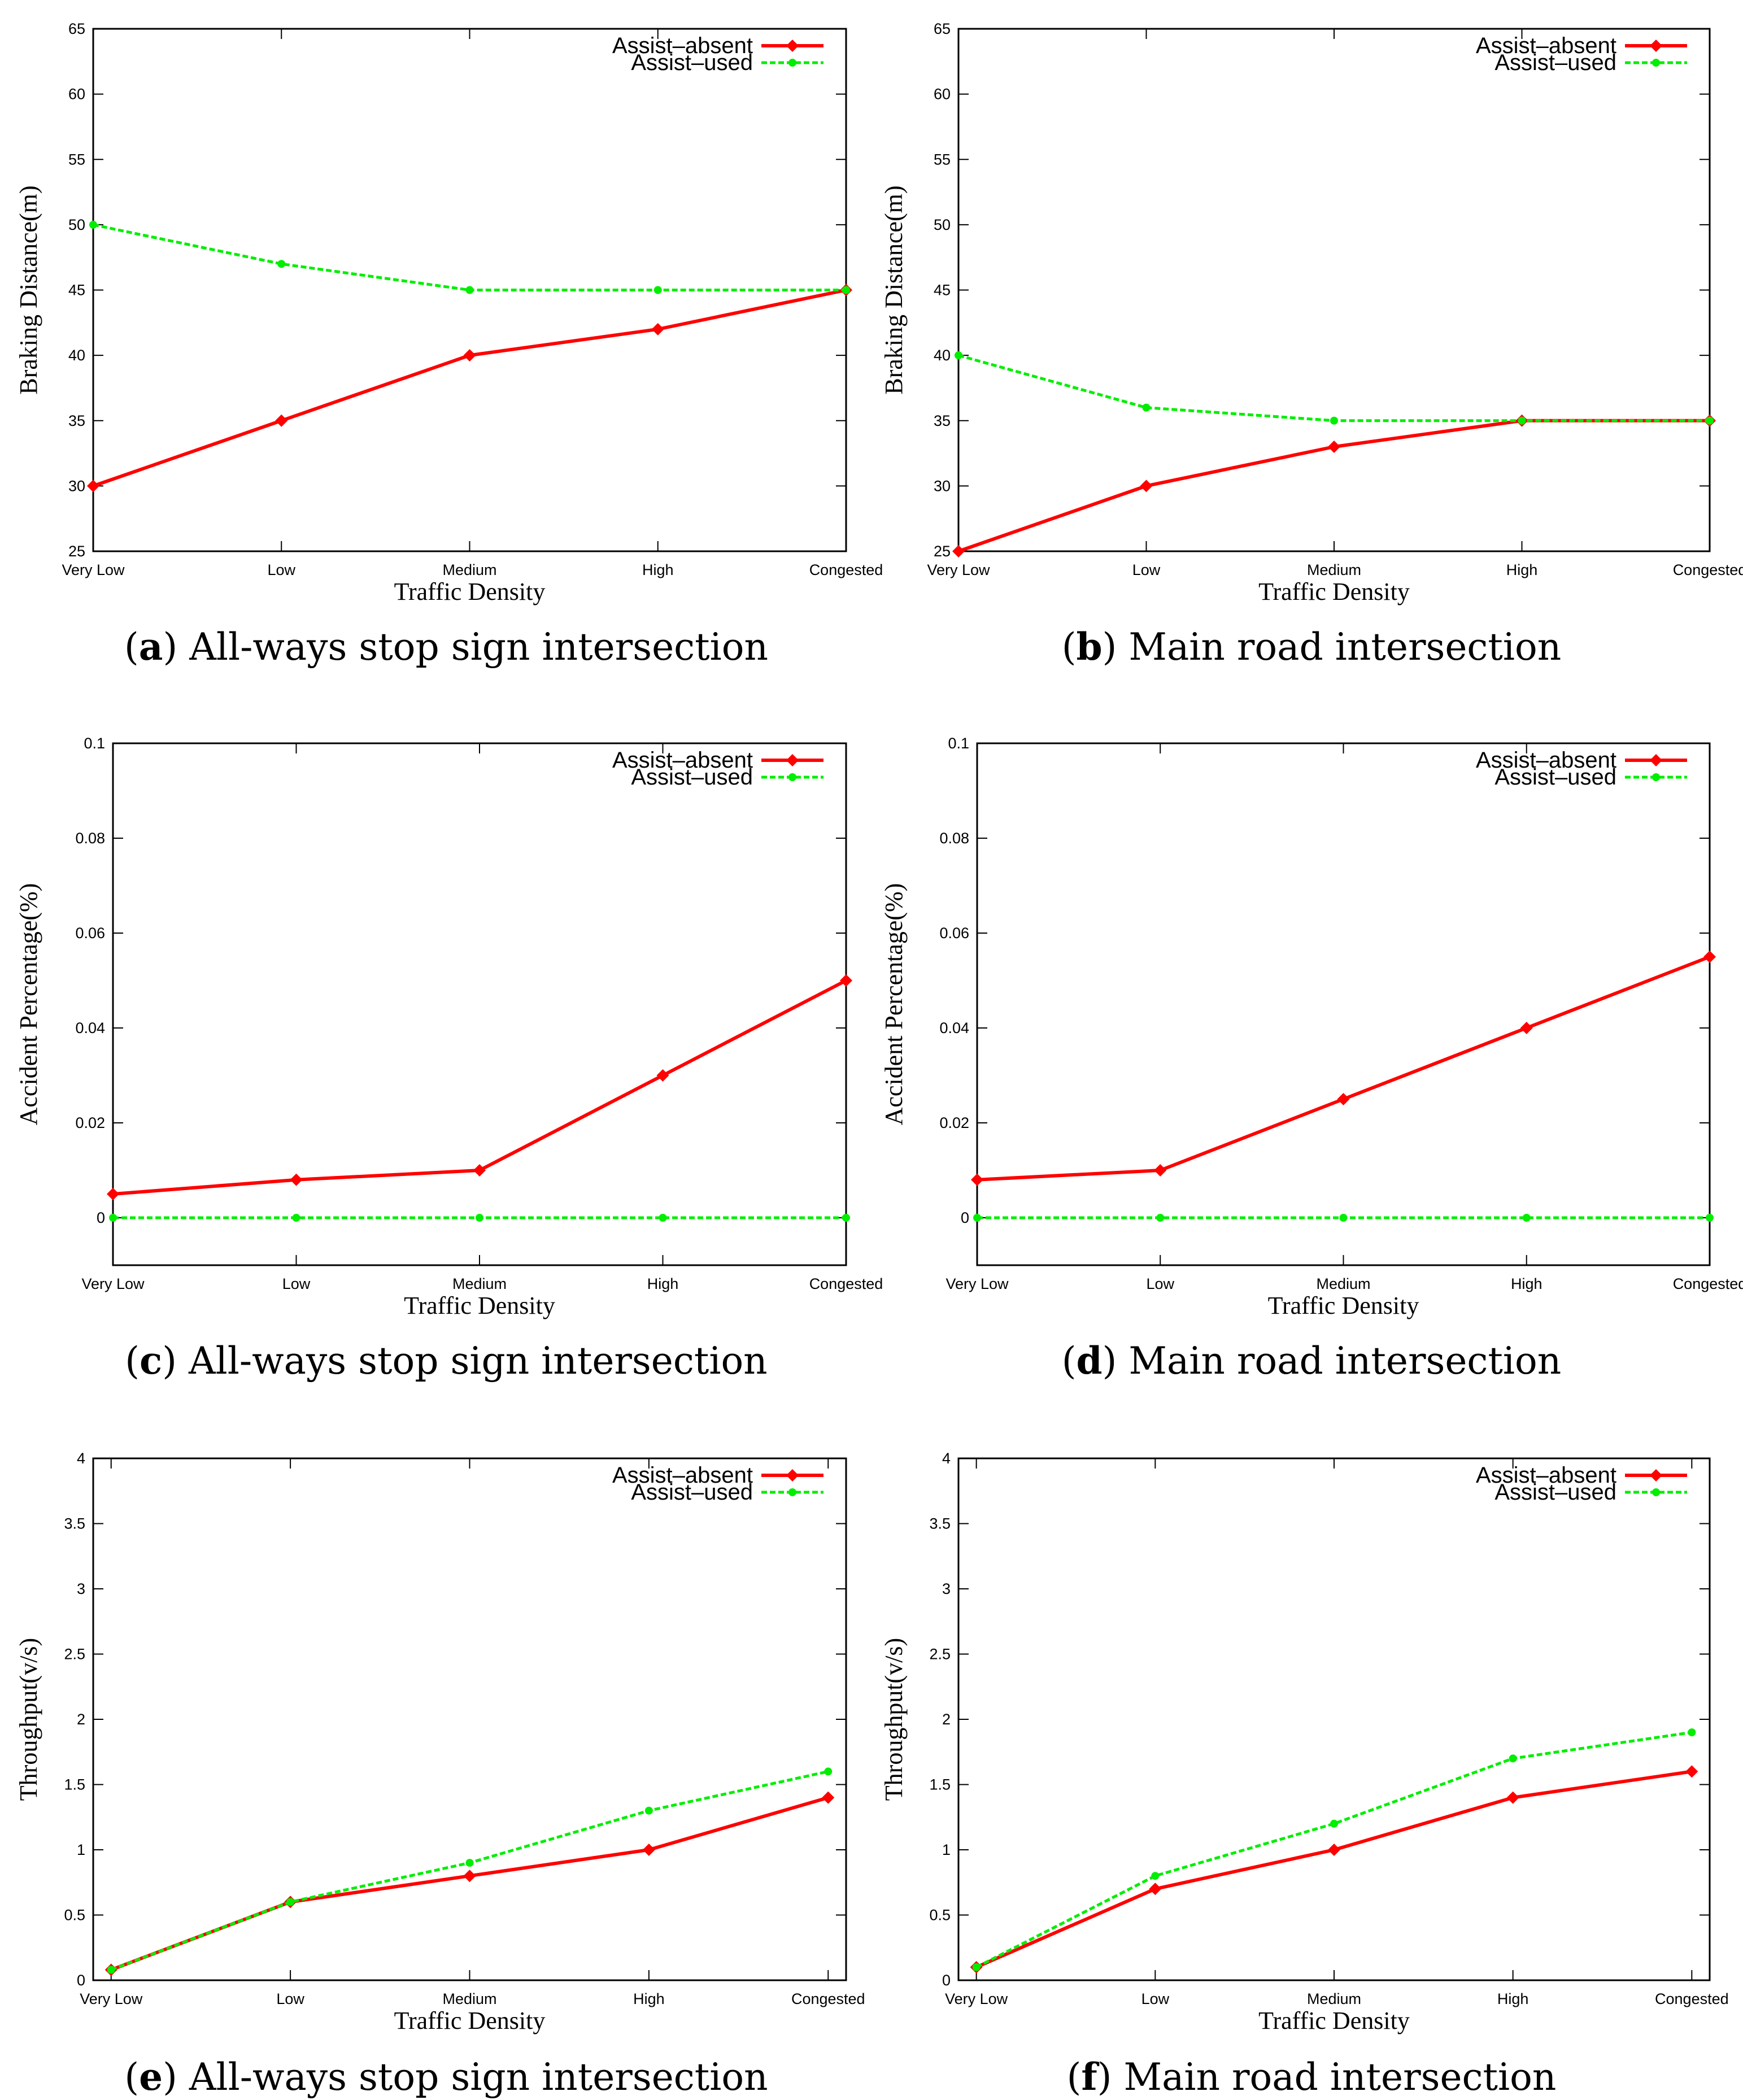  I want to click on y-tick-label: 25, so click(942, 551).